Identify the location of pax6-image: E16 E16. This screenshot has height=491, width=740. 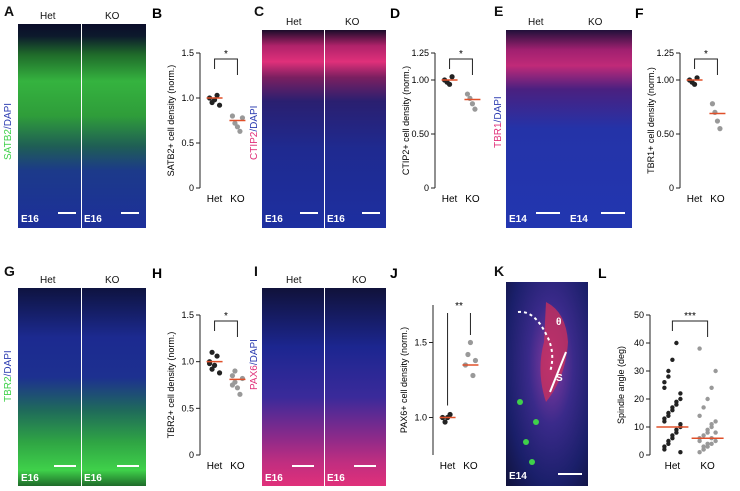
(324, 387).